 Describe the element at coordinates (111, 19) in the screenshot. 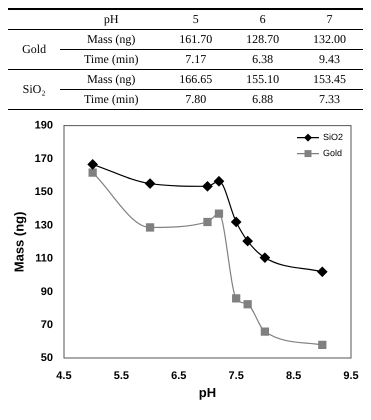

I see `text: pH` at that location.